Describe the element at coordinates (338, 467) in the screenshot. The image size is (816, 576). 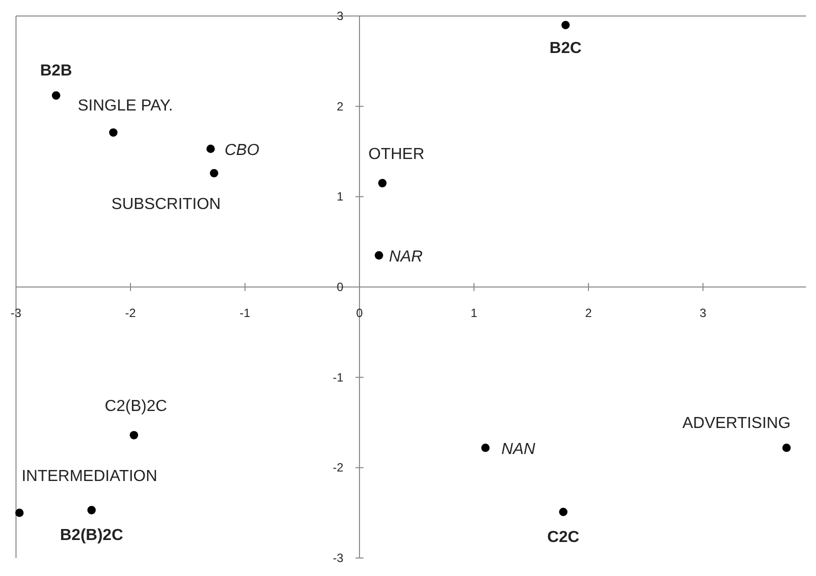
I see `y-tick-label: -2` at that location.